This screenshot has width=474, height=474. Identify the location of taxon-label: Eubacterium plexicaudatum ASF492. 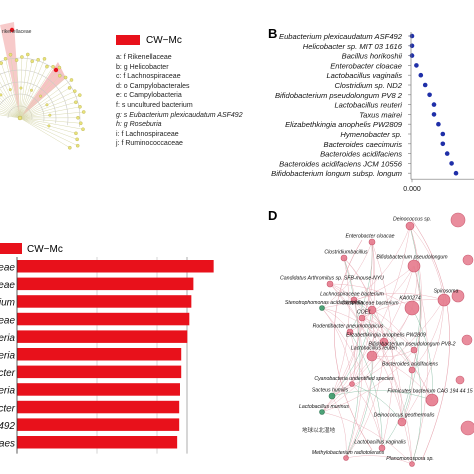
(341, 36).